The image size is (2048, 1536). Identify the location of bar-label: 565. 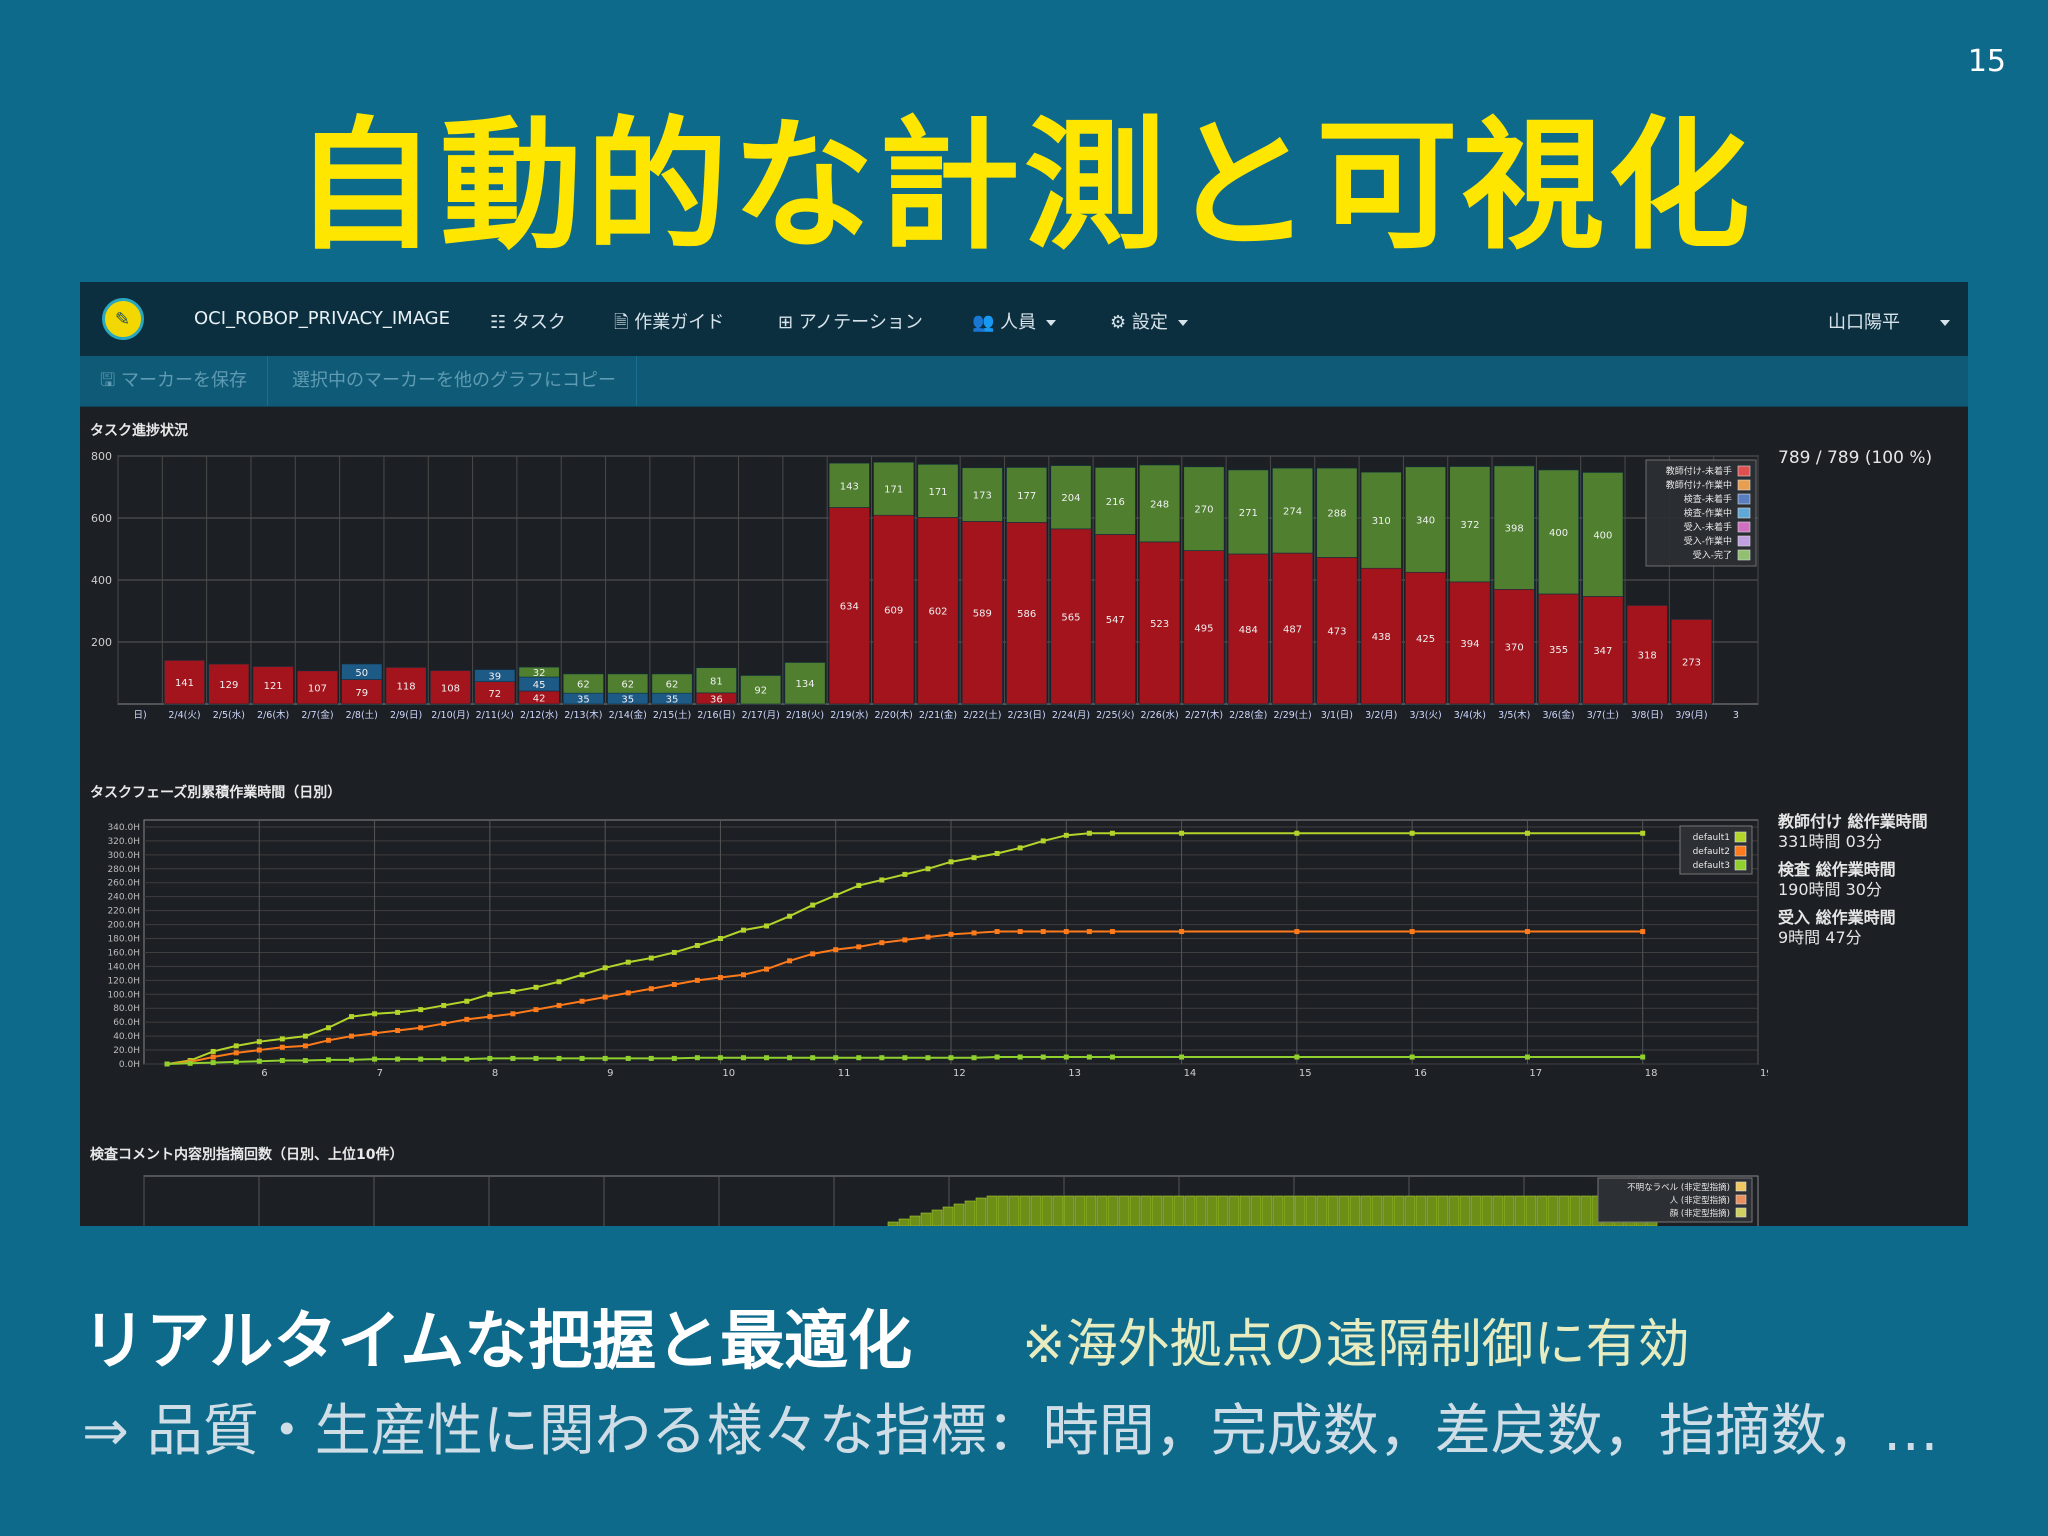
(1070, 617).